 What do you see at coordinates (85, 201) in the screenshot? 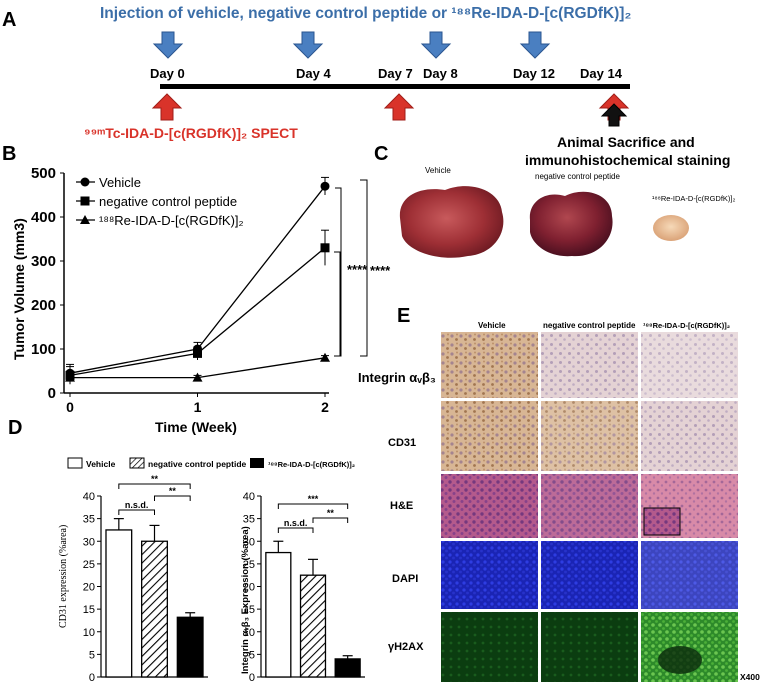
I see `legend-marker` at bounding box center [85, 201].